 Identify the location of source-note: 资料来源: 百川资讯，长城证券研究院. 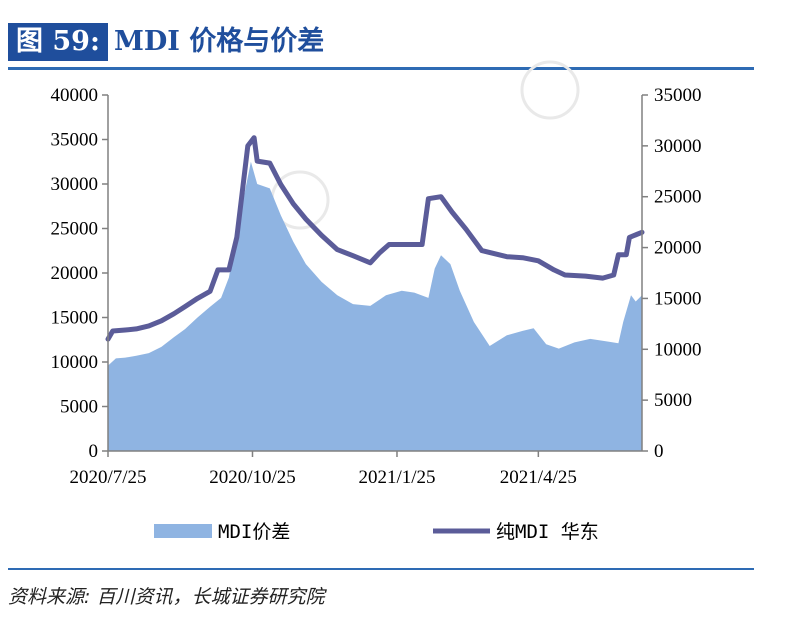
(166, 597).